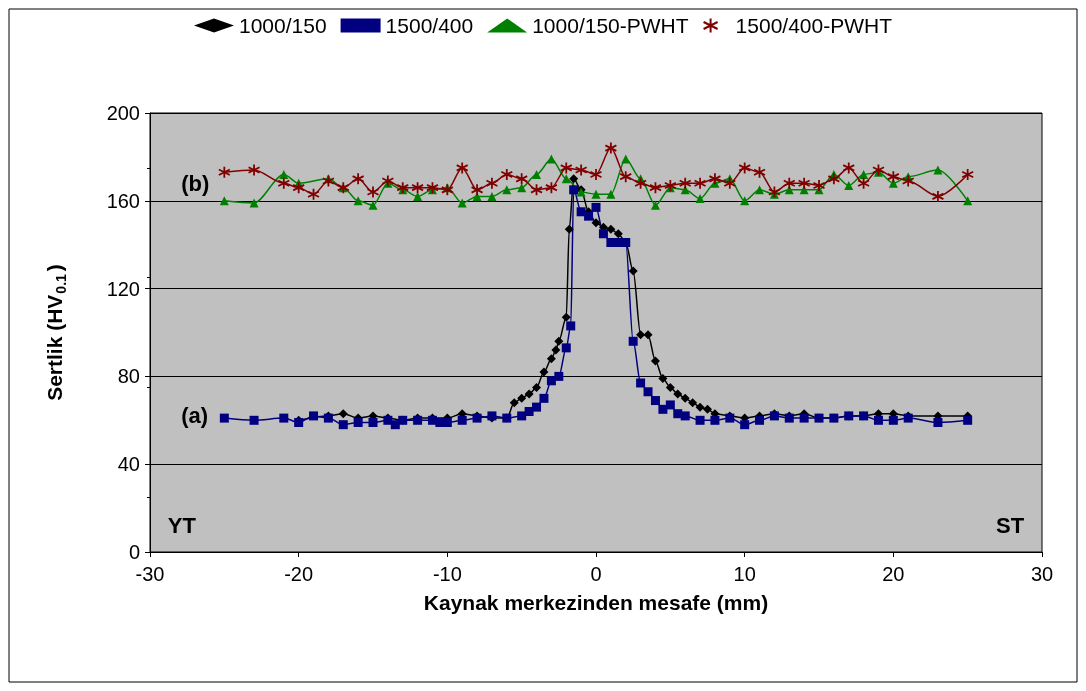  I want to click on legend-label: 1500/400, so click(429, 25).